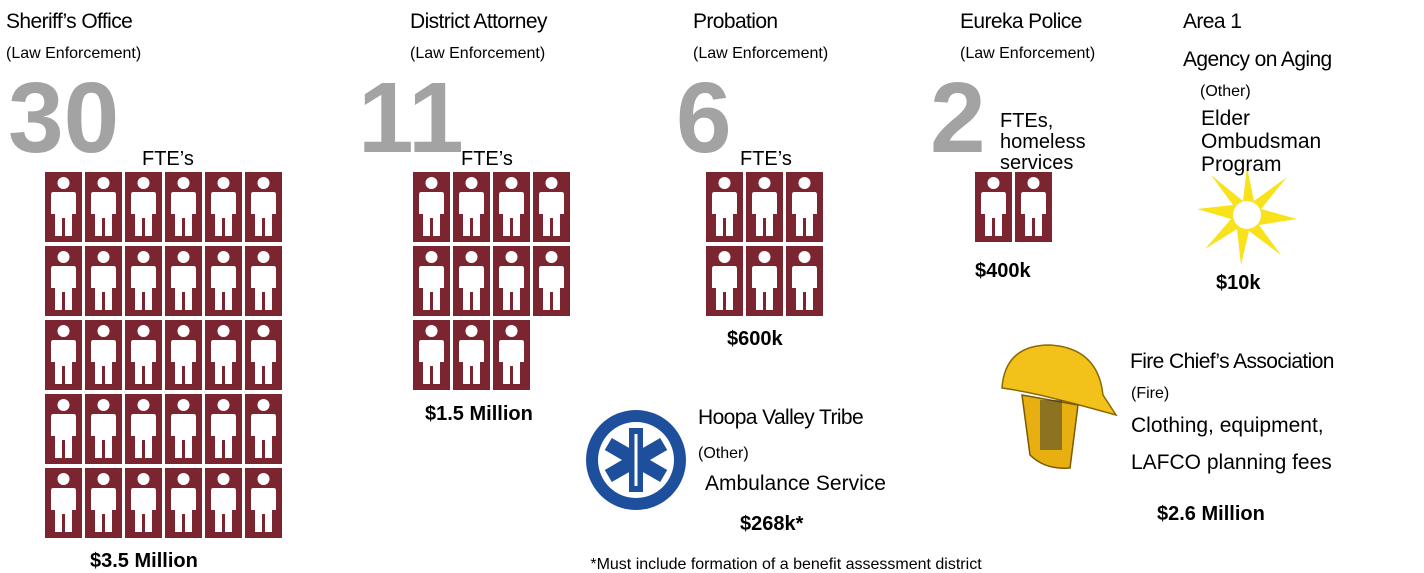 The width and height of the screenshot is (1424, 573). Describe the element at coordinates (1247, 216) in the screenshot. I see `sun-icon` at that location.